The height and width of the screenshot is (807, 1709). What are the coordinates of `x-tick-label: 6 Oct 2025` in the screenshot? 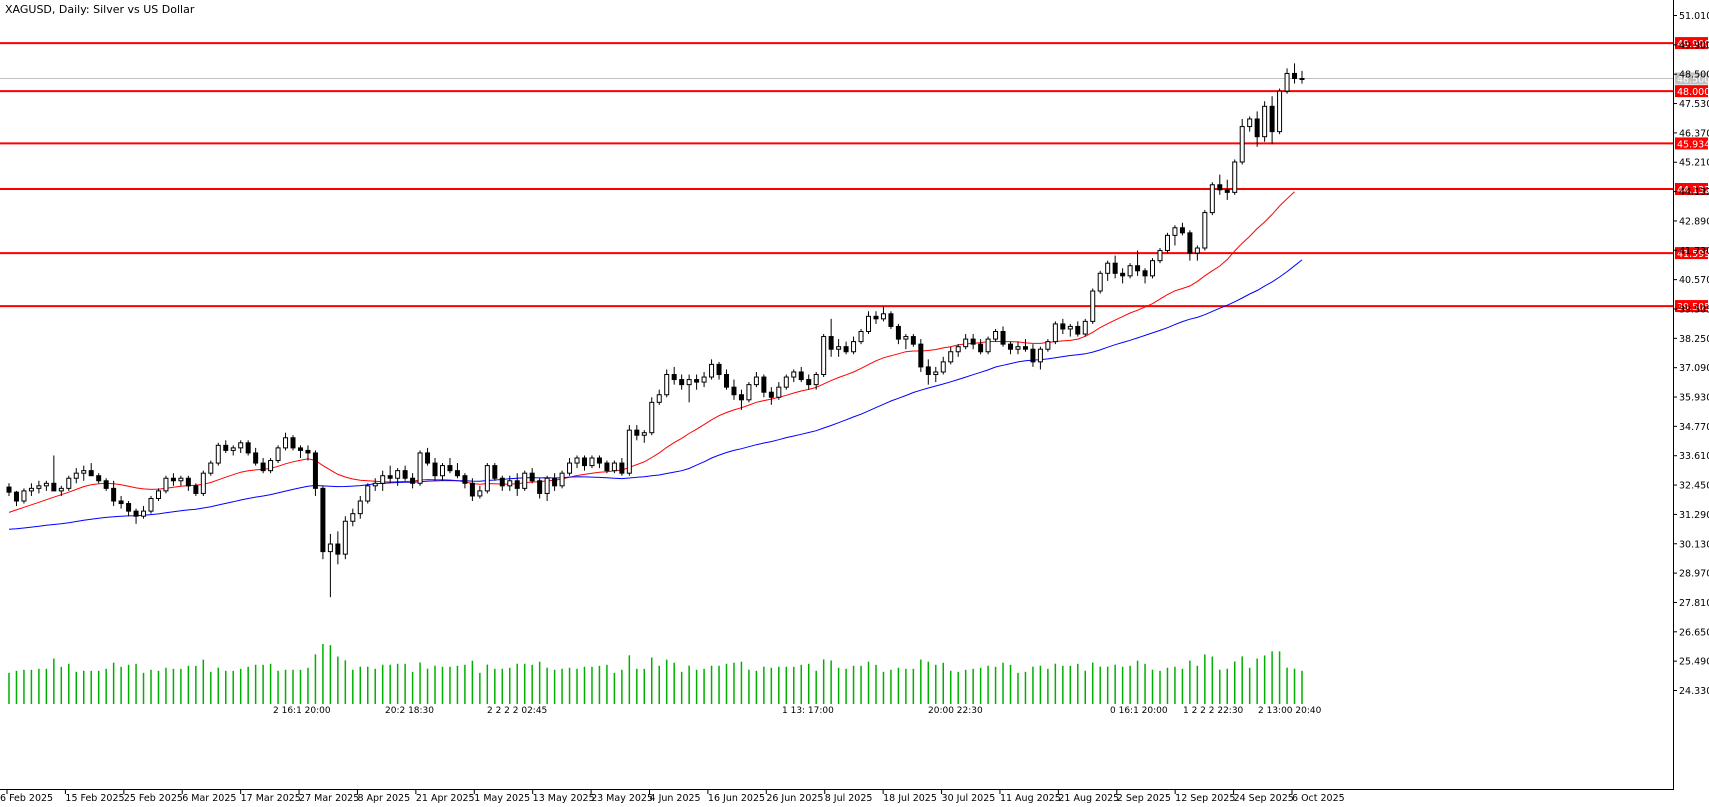 It's located at (1318, 798).